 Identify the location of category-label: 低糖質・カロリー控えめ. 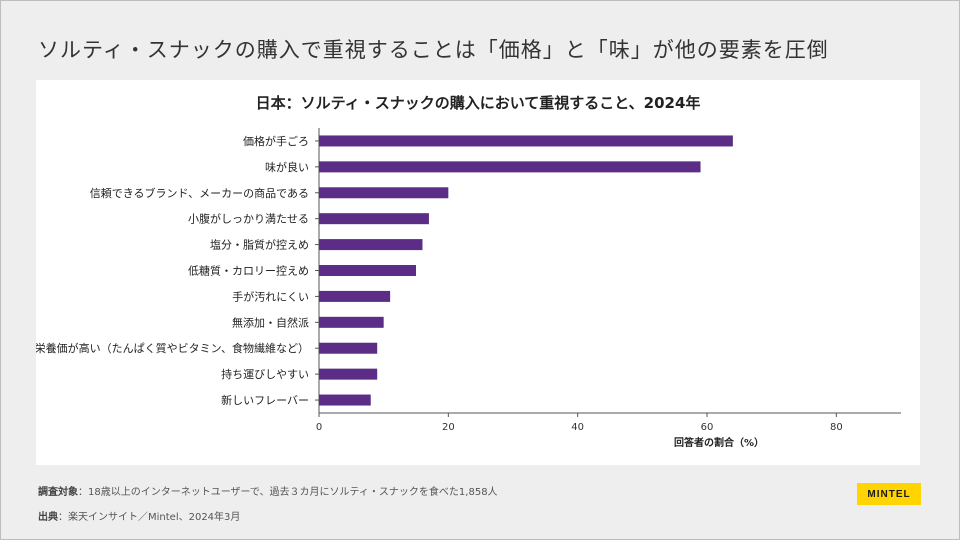
(248, 271).